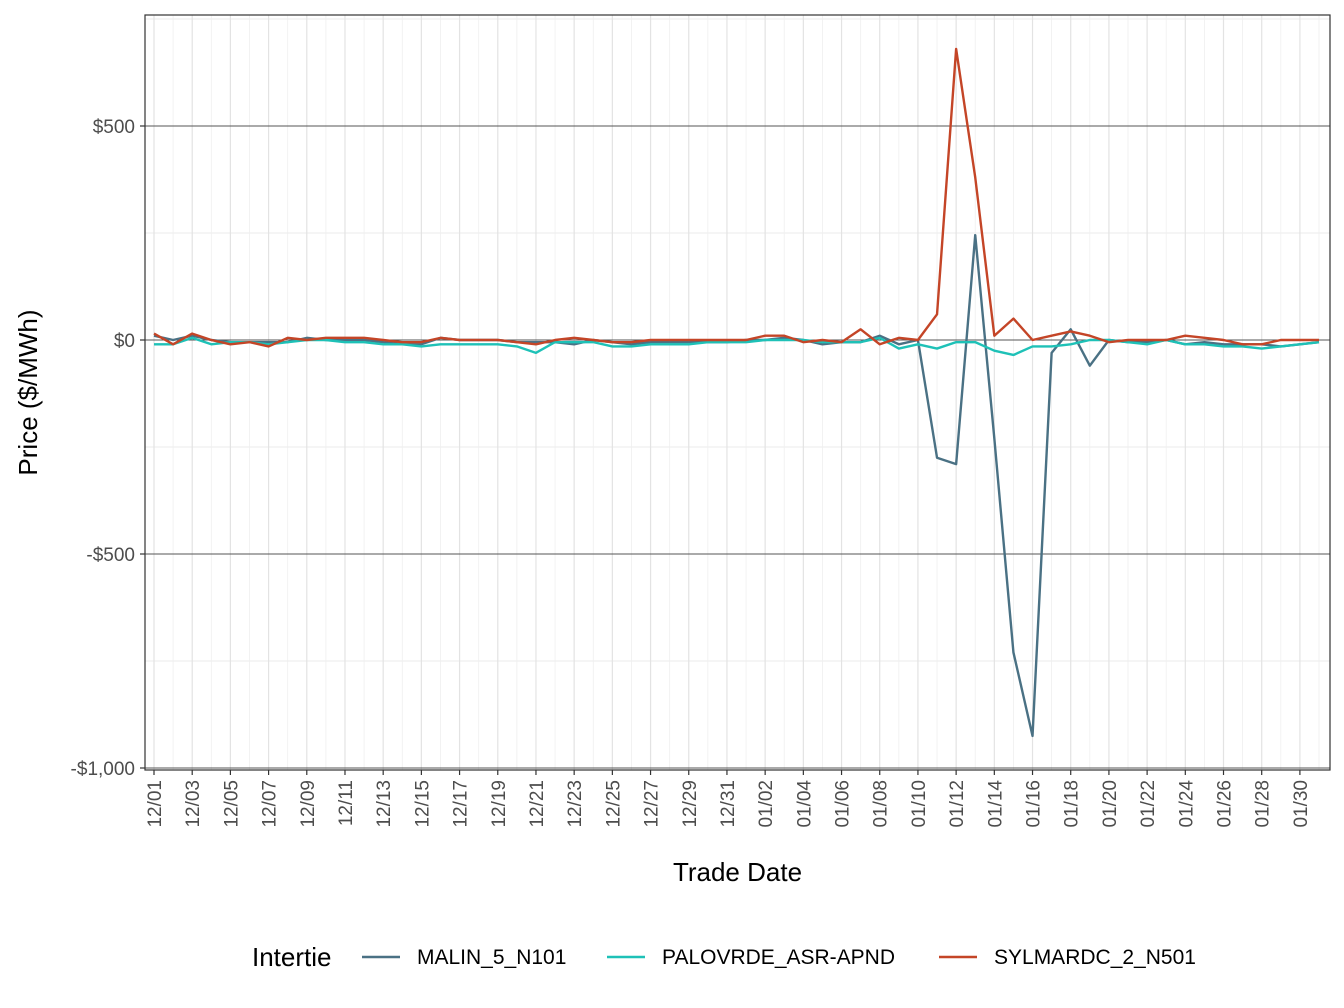  Describe the element at coordinates (1095, 957) in the screenshot. I see `legend-label: SYLMARDC_2_N501` at that location.